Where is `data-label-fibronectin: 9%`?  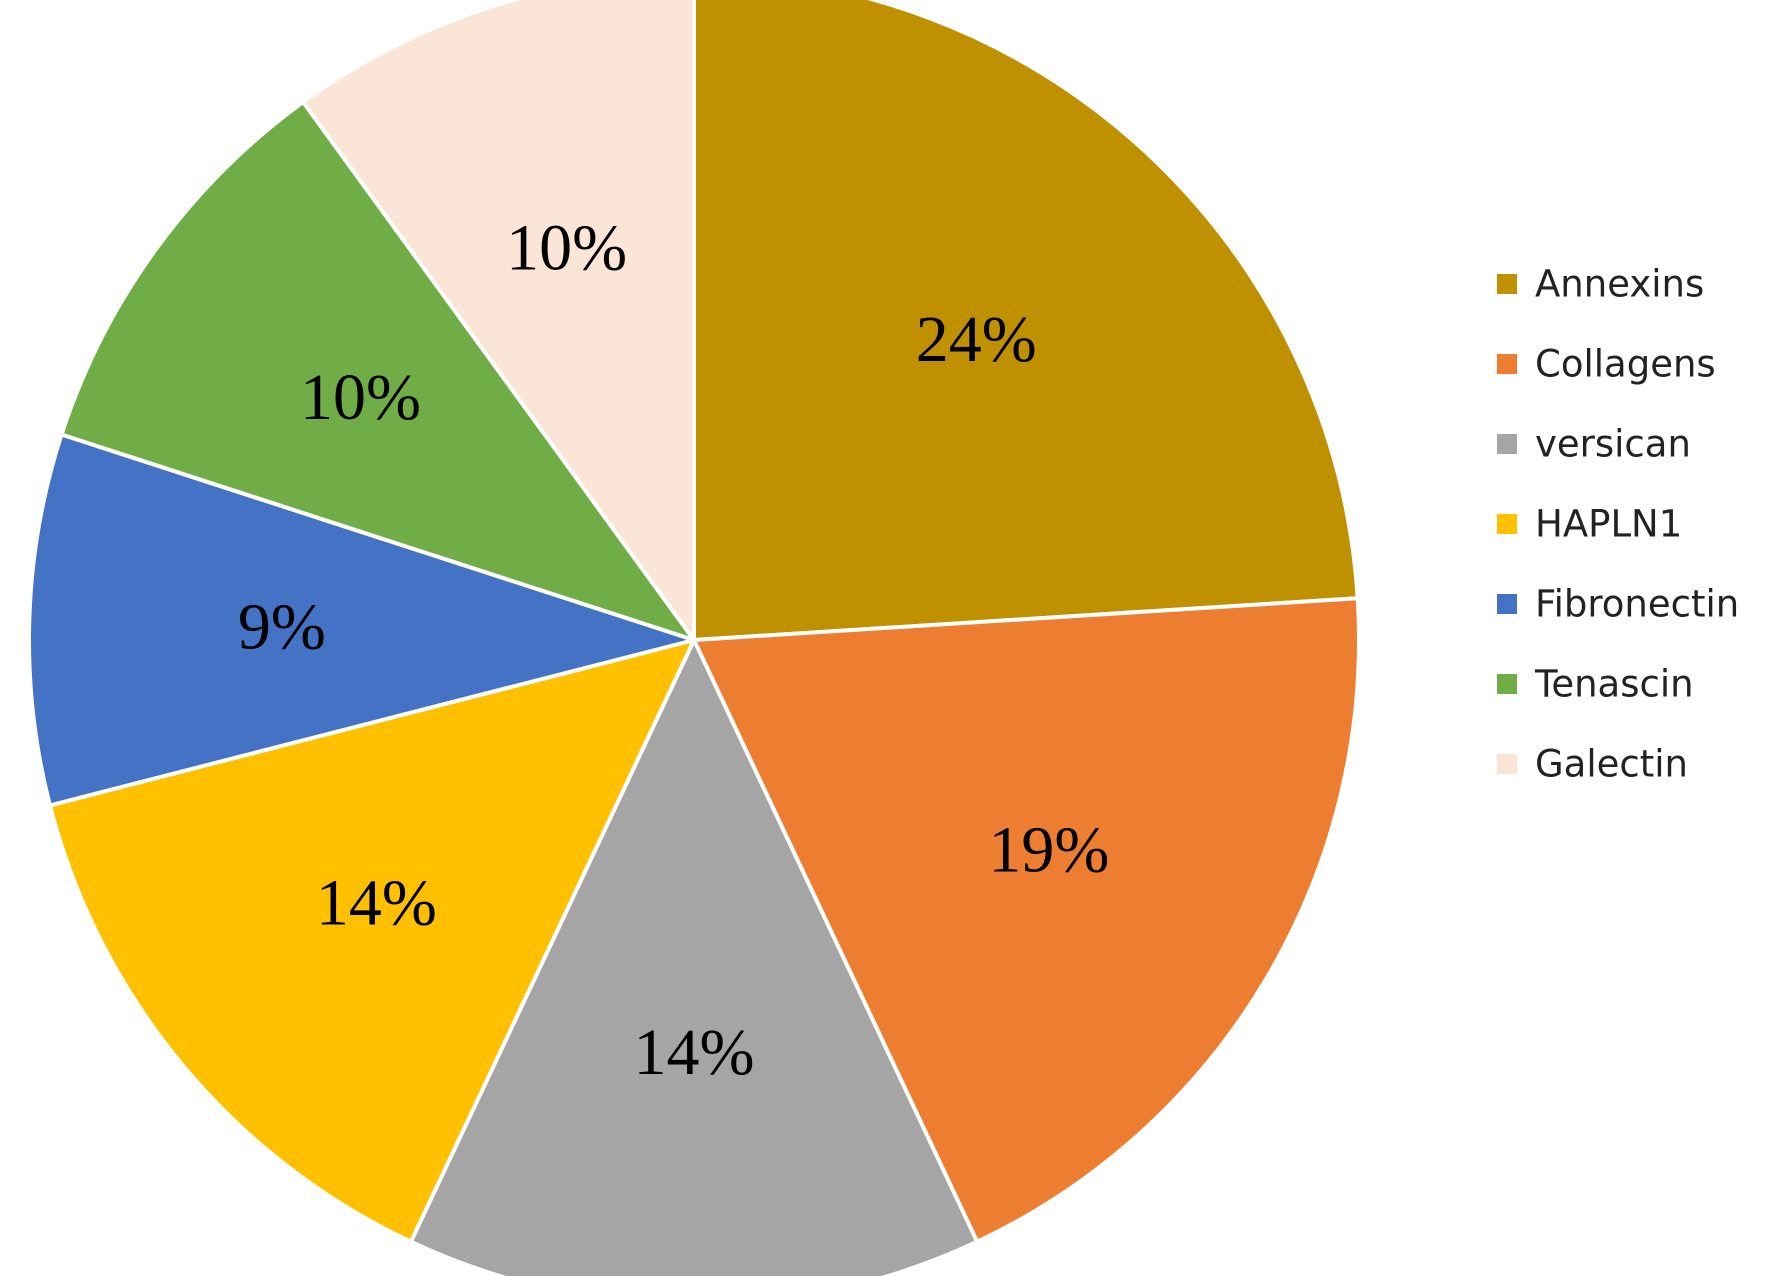 data-label-fibronectin: 9% is located at coordinates (282, 627).